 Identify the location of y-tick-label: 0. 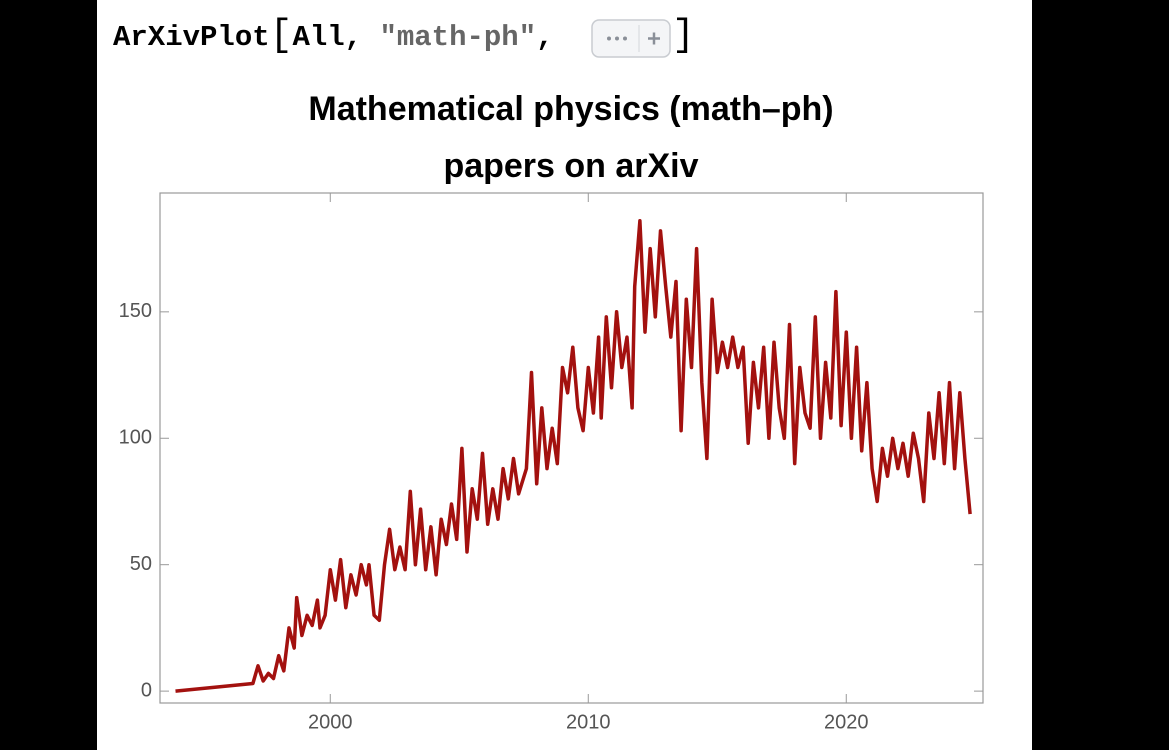
(146, 690).